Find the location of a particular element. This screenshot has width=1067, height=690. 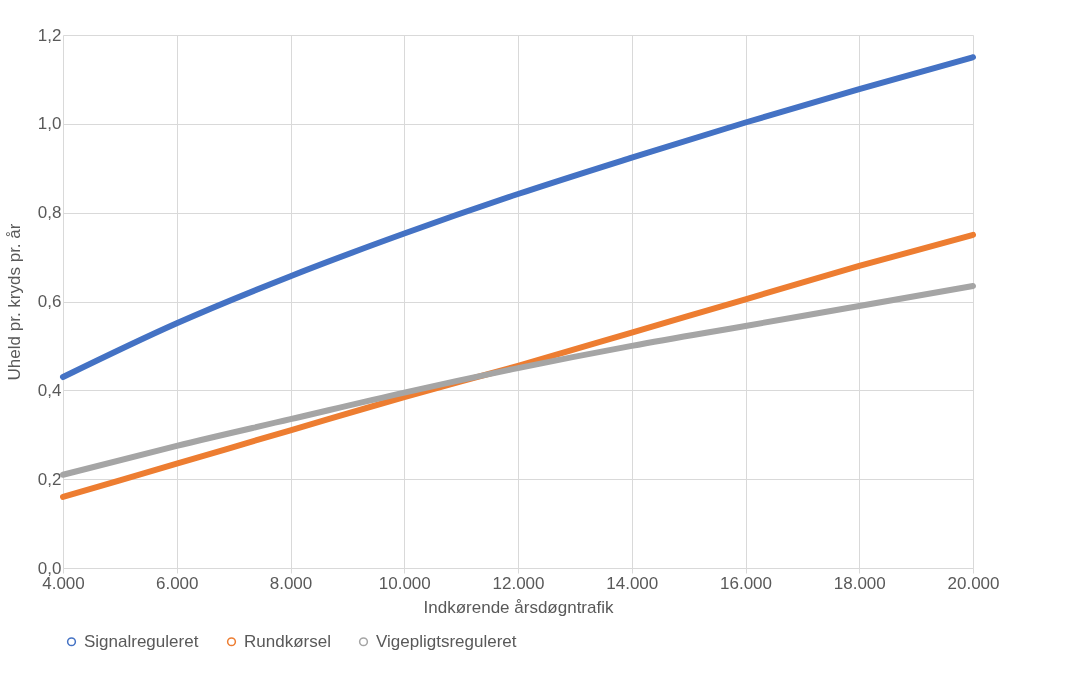

x-tick-label: 18.000 is located at coordinates (859, 583).